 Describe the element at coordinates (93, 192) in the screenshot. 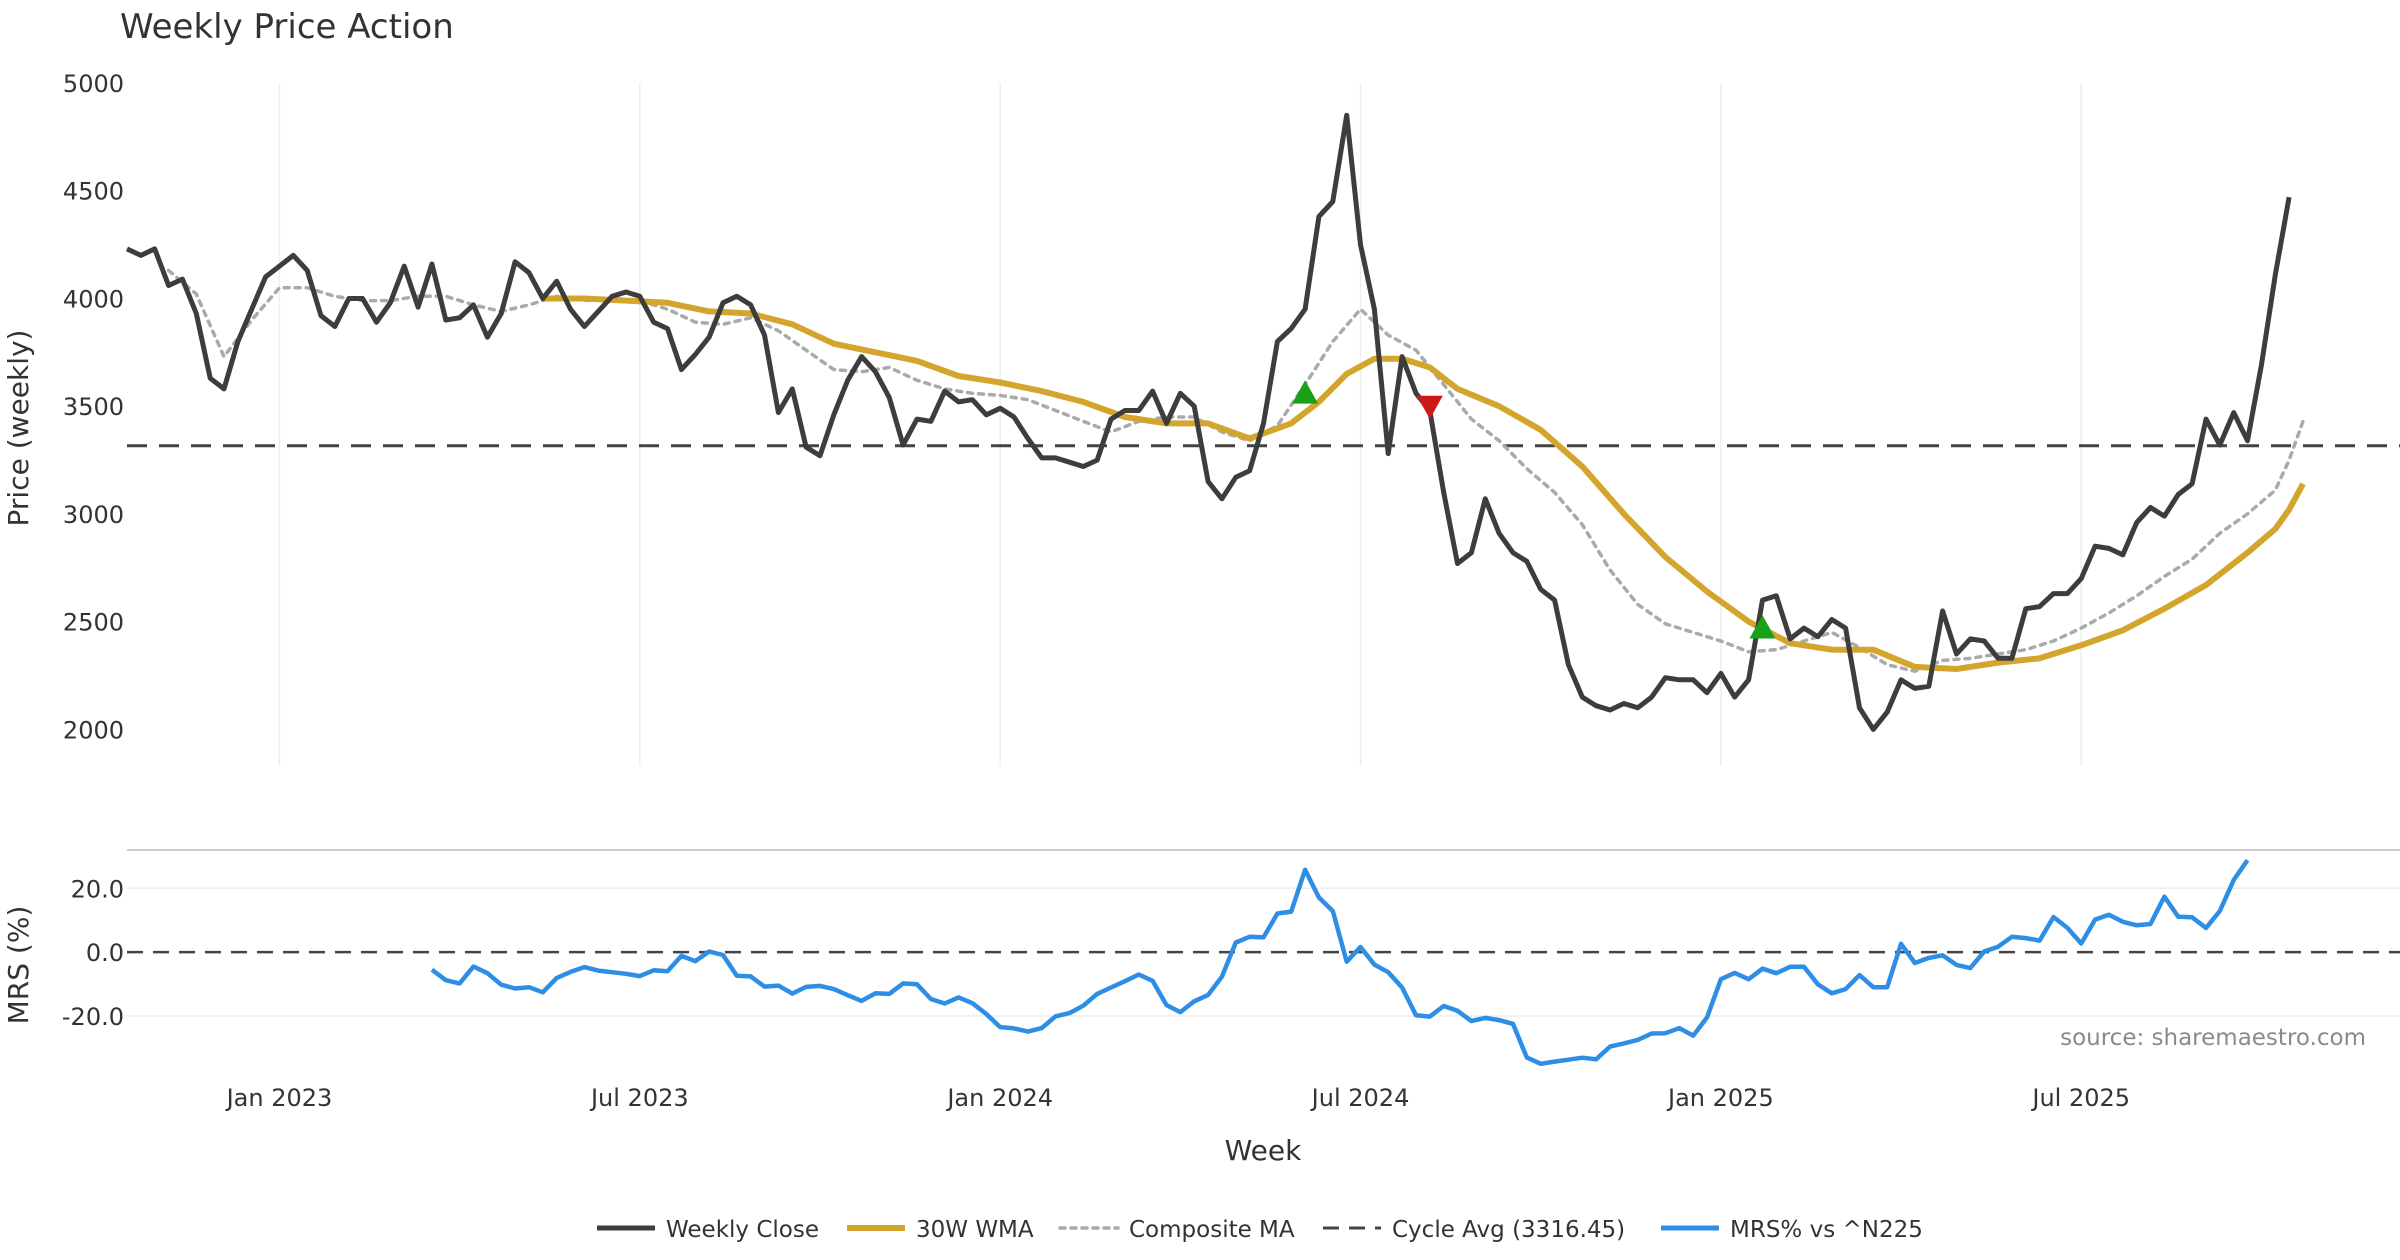

I see `price-y-tick-label: 4500` at that location.